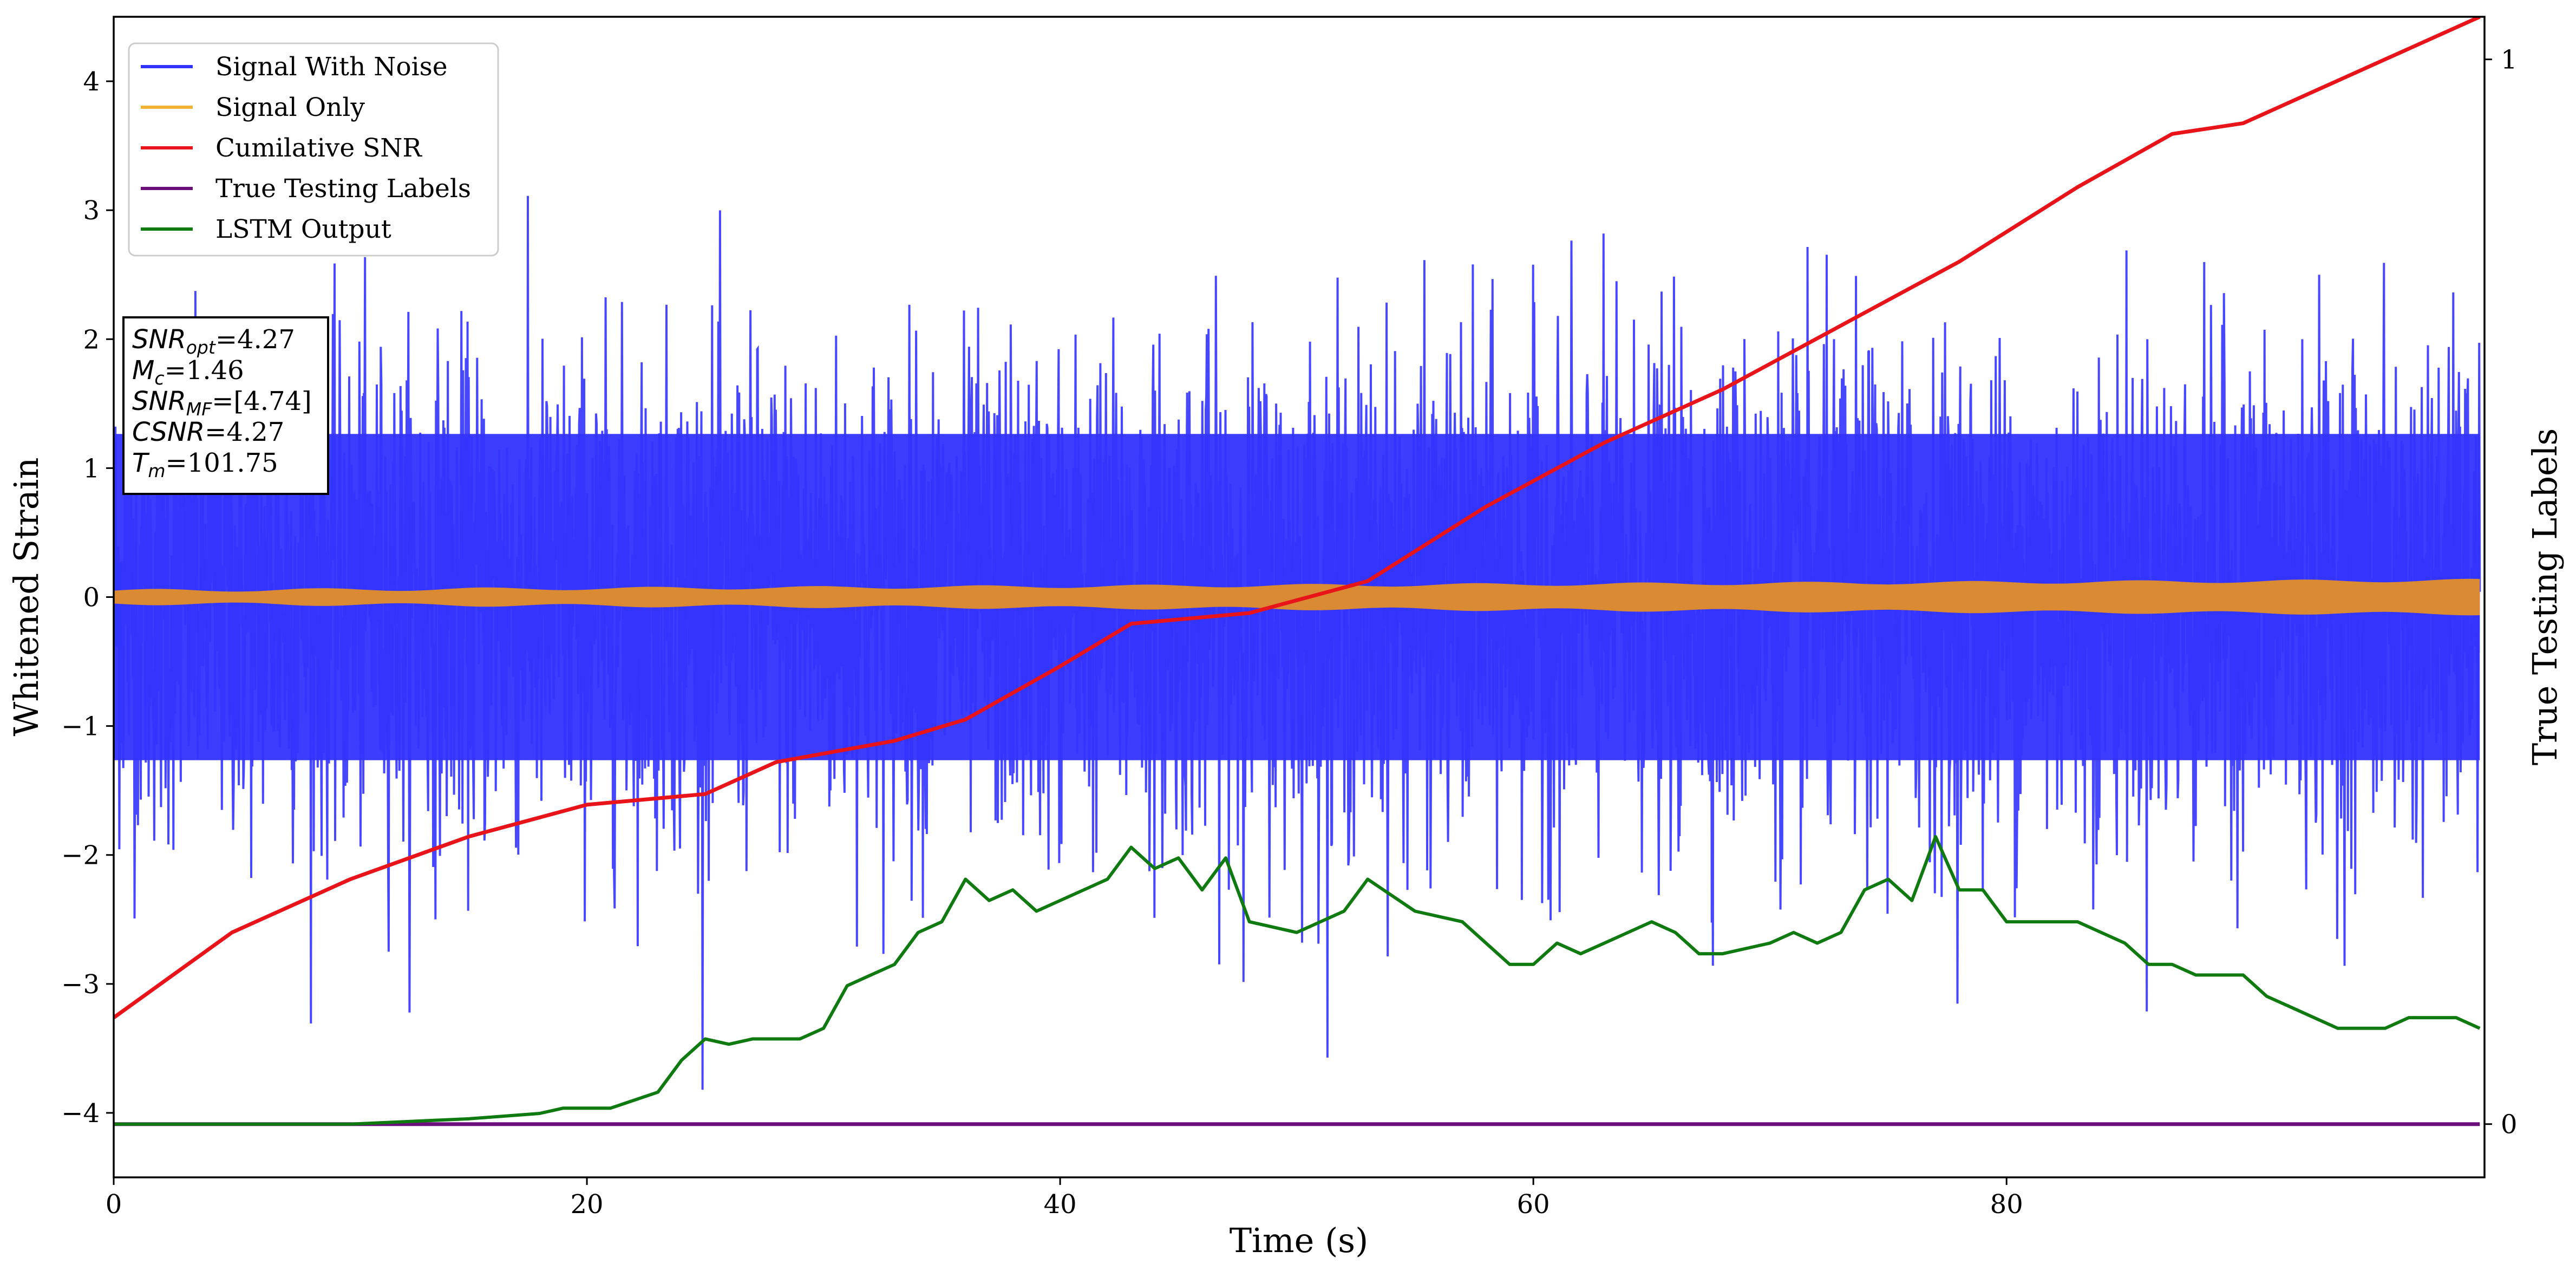 The width and height of the screenshot is (2576, 1277). Describe the element at coordinates (214, 341) in the screenshot. I see `annotation-line: SNRopt=4.27` at that location.